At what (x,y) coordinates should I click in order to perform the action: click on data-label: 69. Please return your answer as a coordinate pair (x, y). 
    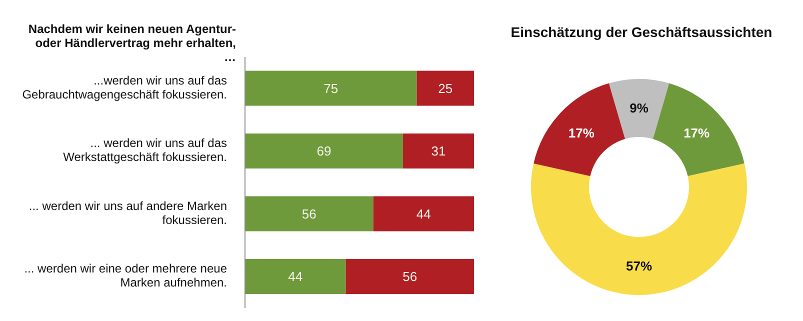
    Looking at the image, I should click on (324, 151).